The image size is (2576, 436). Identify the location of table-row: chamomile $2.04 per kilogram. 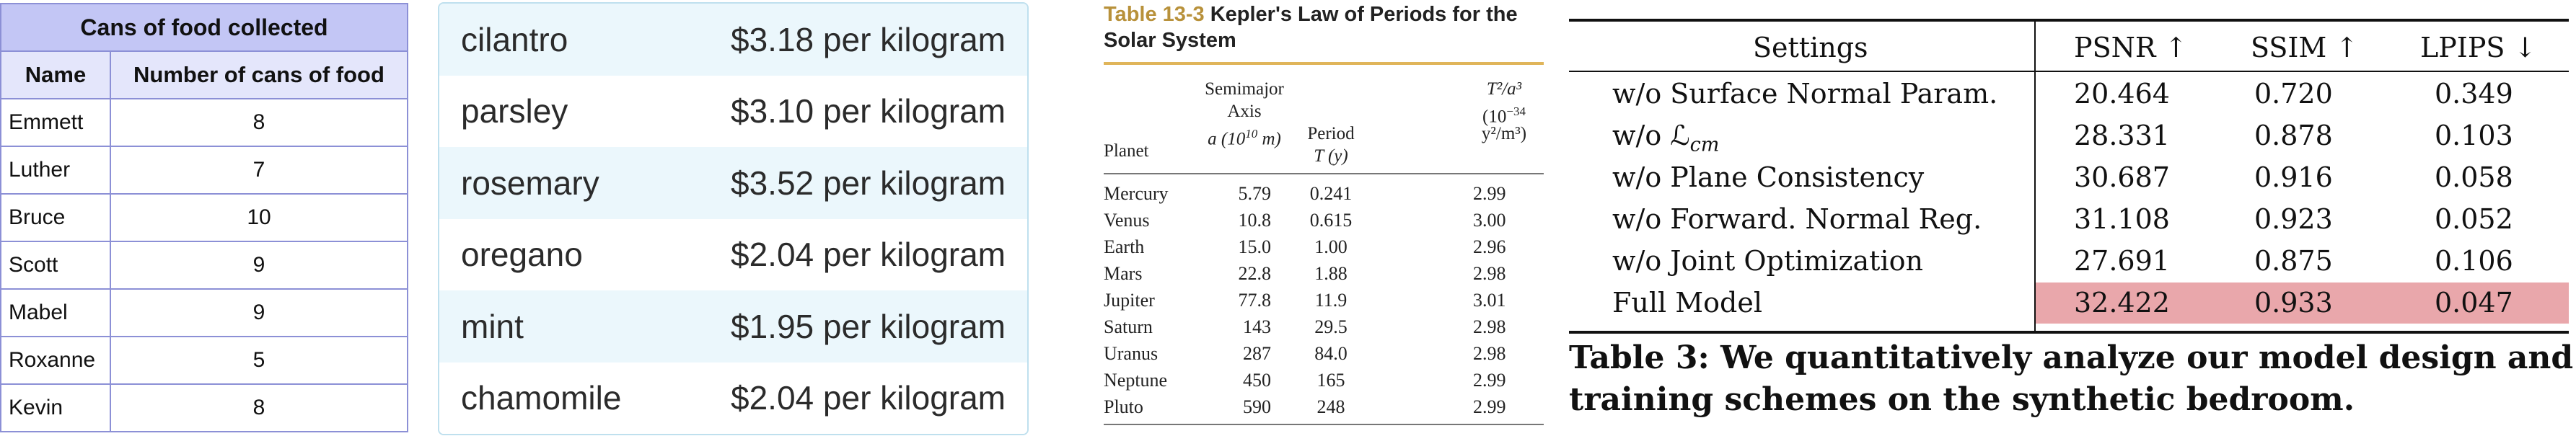
(733, 398).